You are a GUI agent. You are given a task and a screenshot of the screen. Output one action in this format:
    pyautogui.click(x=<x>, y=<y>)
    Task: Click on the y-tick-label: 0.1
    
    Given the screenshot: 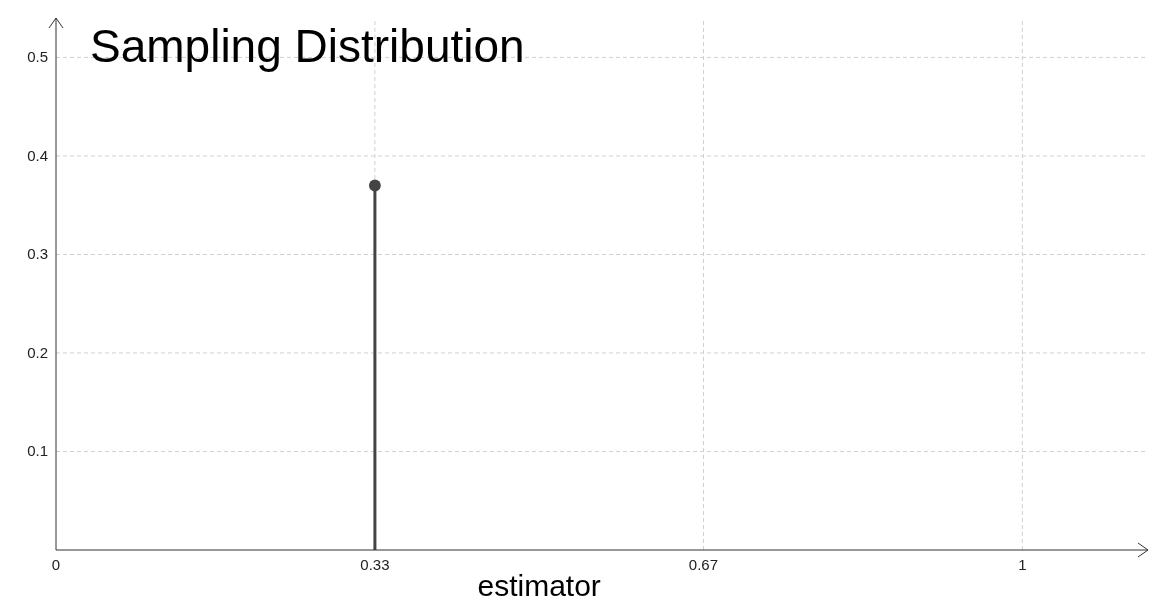 What is the action you would take?
    pyautogui.click(x=37, y=451)
    